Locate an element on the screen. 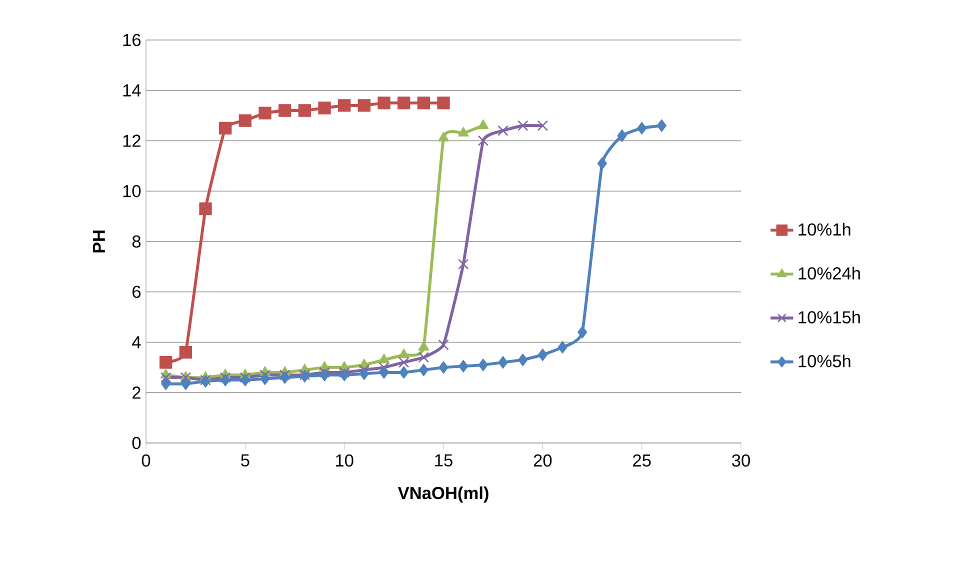 The height and width of the screenshot is (581, 959). y-tick-label: 4 is located at coordinates (136, 342).